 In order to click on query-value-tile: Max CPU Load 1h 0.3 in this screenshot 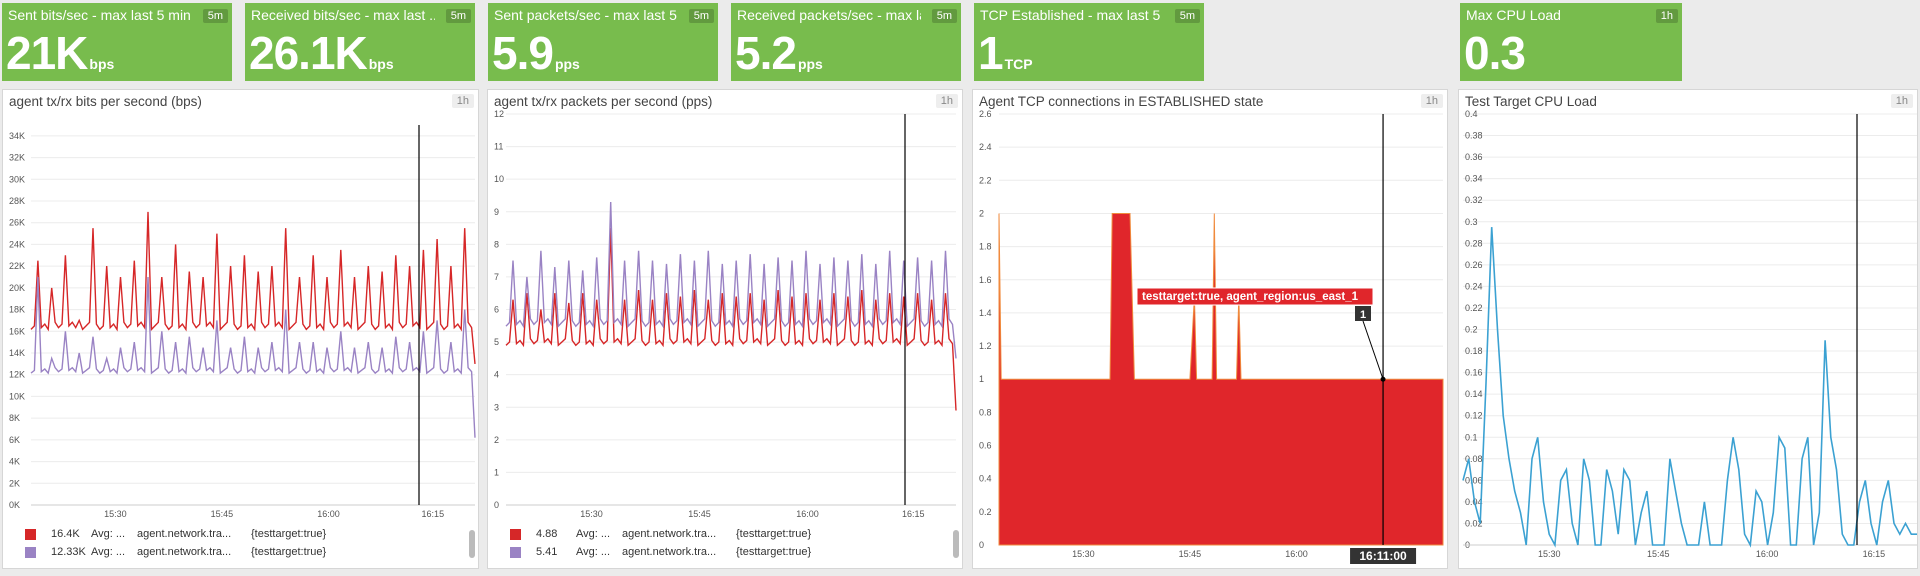, I will do `click(1571, 42)`.